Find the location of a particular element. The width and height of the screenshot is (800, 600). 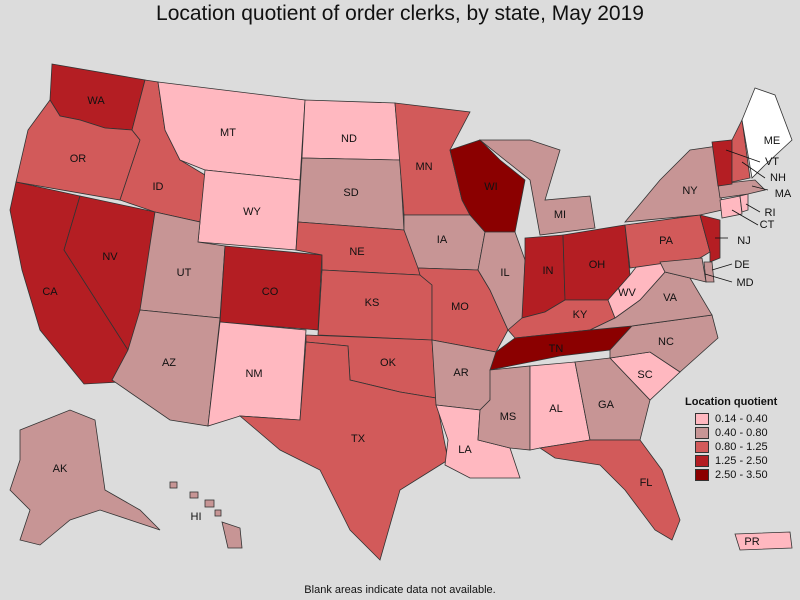

legend-item: 0.40 - 0.80 is located at coordinates (736, 433).